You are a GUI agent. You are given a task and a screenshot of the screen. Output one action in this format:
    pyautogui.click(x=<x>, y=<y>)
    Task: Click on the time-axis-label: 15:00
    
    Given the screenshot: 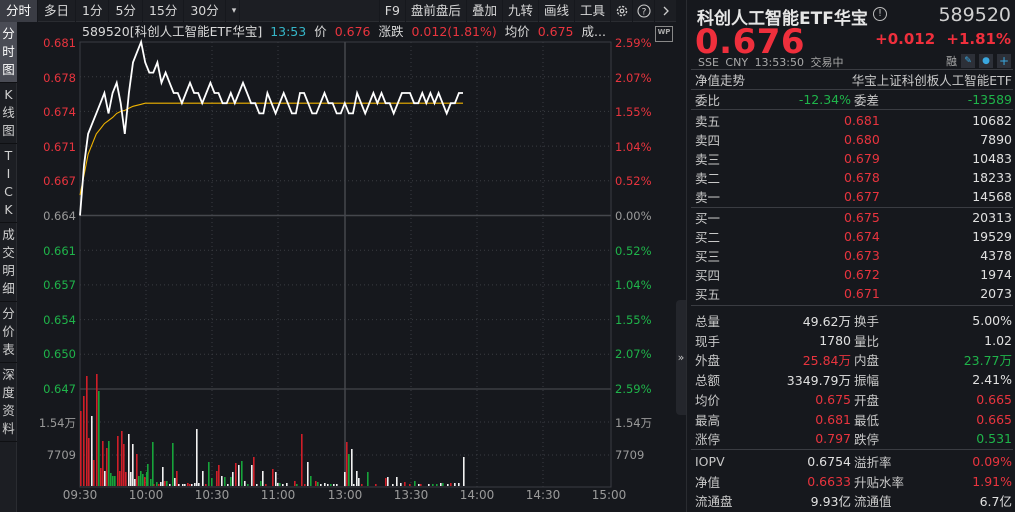 What is the action you would take?
    pyautogui.click(x=609, y=495)
    